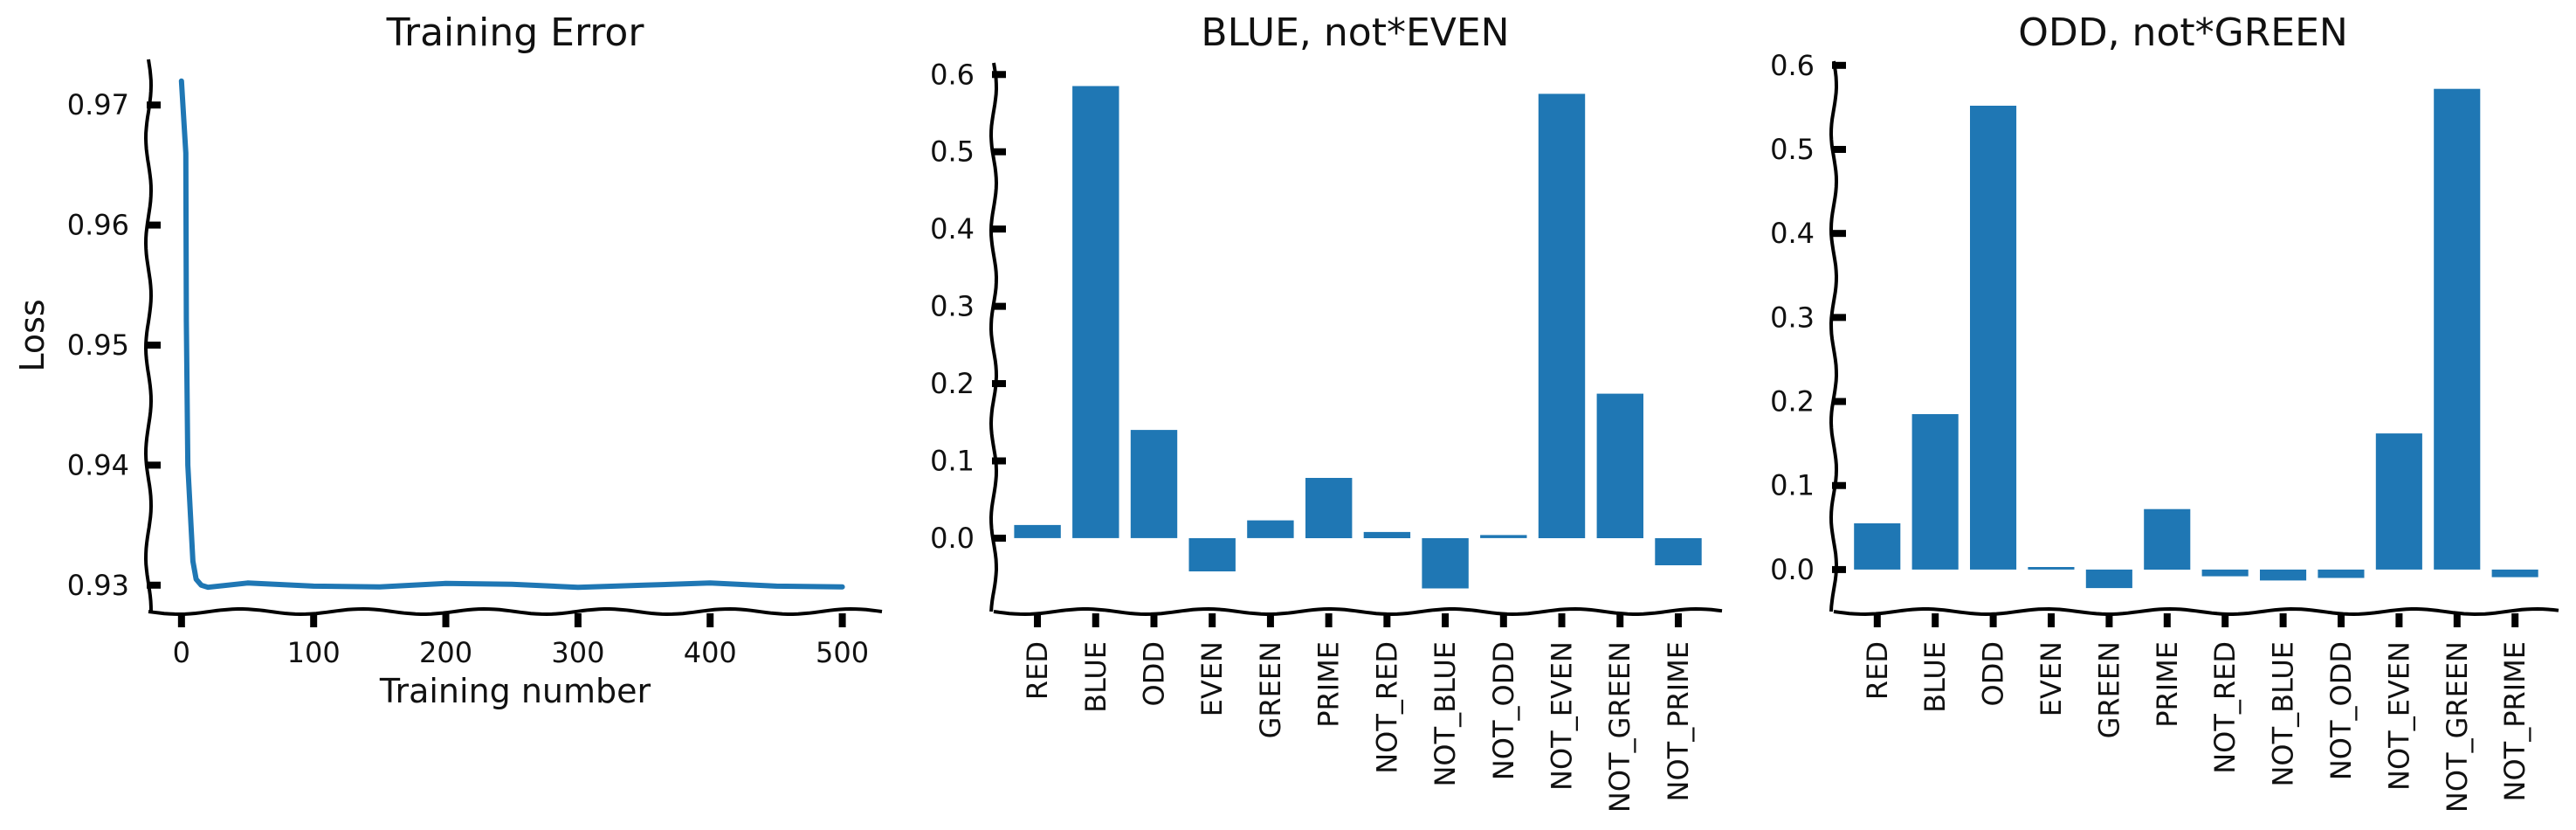  Describe the element at coordinates (710, 653) in the screenshot. I see `x-tick-label: 400` at that location.